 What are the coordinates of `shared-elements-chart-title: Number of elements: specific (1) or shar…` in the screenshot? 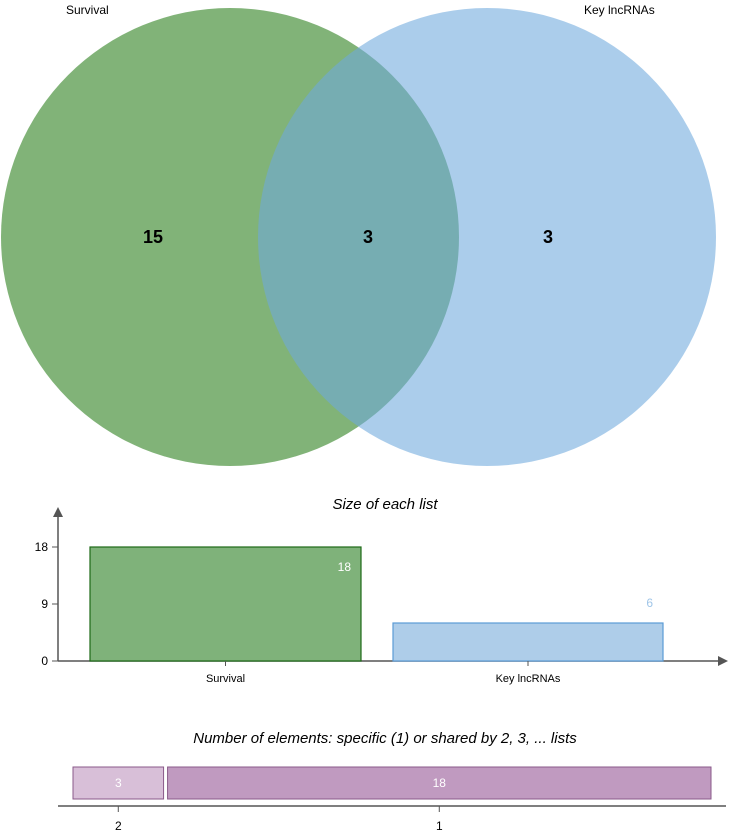 It's located at (385, 738).